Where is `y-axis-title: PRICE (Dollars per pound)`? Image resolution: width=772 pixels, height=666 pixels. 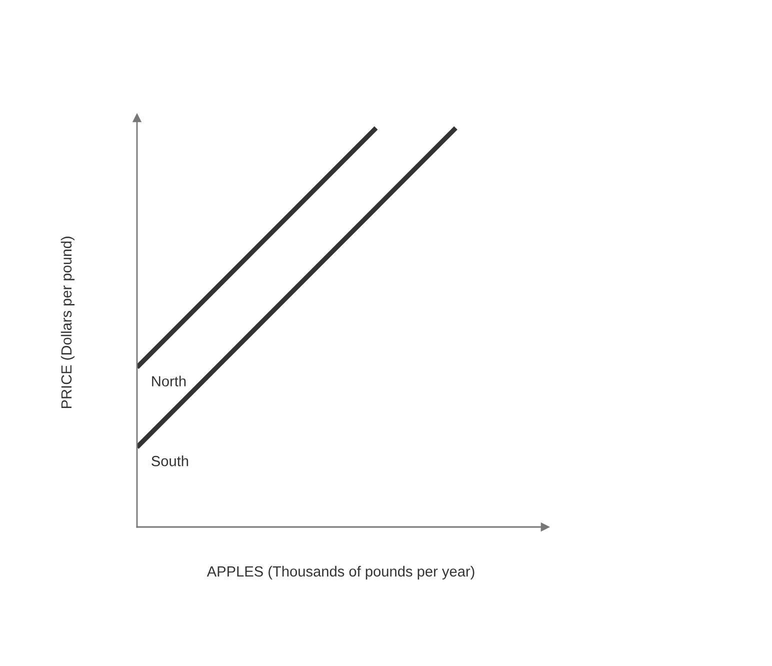 y-axis-title: PRICE (Dollars per pound) is located at coordinates (67, 322).